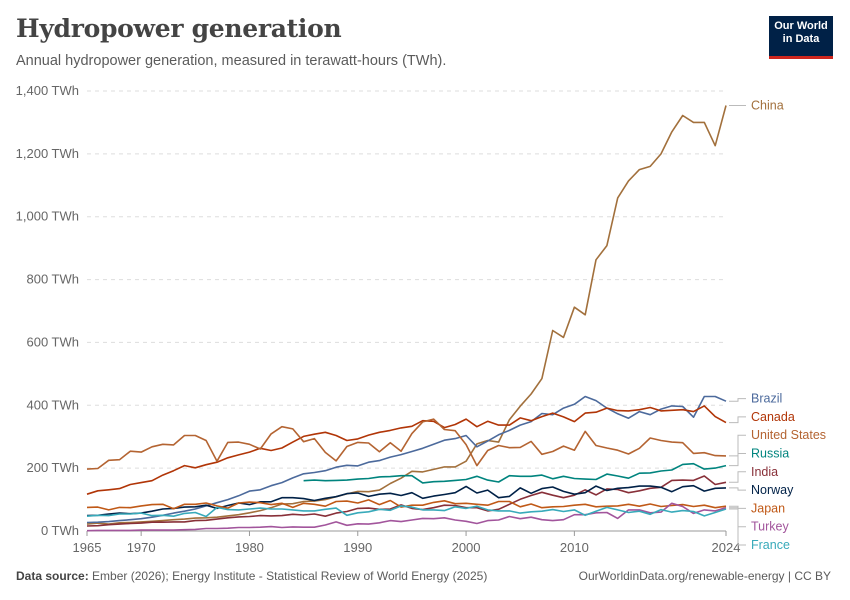 Image resolution: width=850 pixels, height=600 pixels. Describe the element at coordinates (141, 547) in the screenshot. I see `x-tick-label: 1970` at that location.